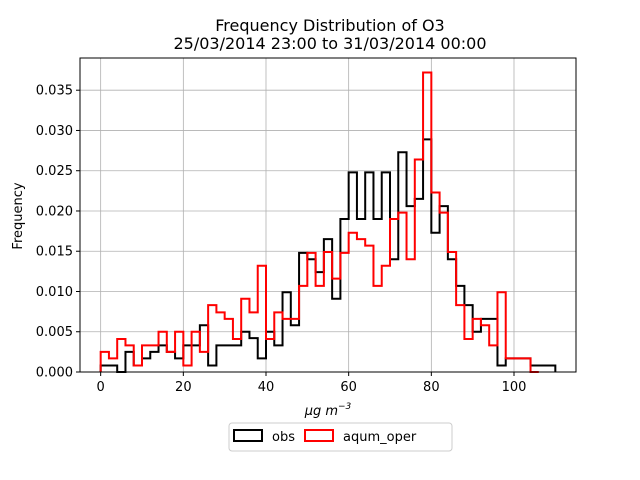 Image resolution: width=640 pixels, height=480 pixels. I want to click on chart-title-line-2: 25/03/2014 23:00 to 31/03/2014 00:00, so click(329, 43).